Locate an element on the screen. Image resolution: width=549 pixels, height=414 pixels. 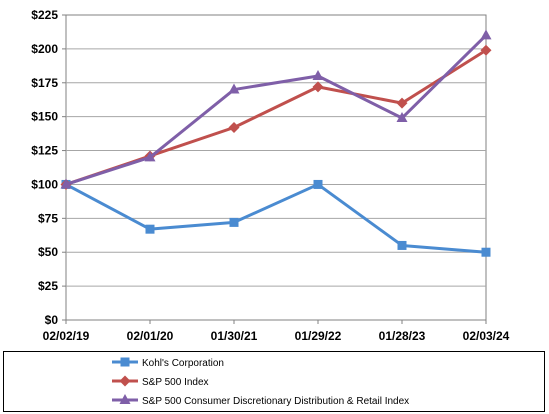
y-tick-label: $225 is located at coordinates (44, 15).